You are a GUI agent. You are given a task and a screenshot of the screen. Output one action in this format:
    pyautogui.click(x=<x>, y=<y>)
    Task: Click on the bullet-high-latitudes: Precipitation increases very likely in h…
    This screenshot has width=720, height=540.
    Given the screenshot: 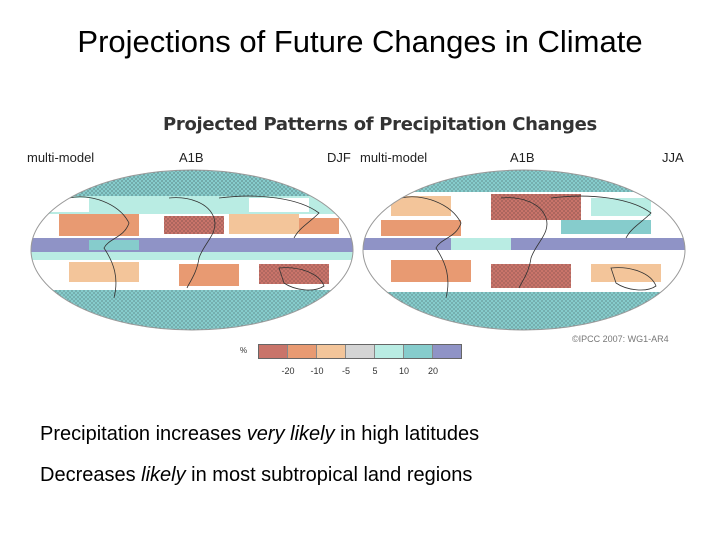 What is the action you would take?
    pyautogui.click(x=259, y=434)
    